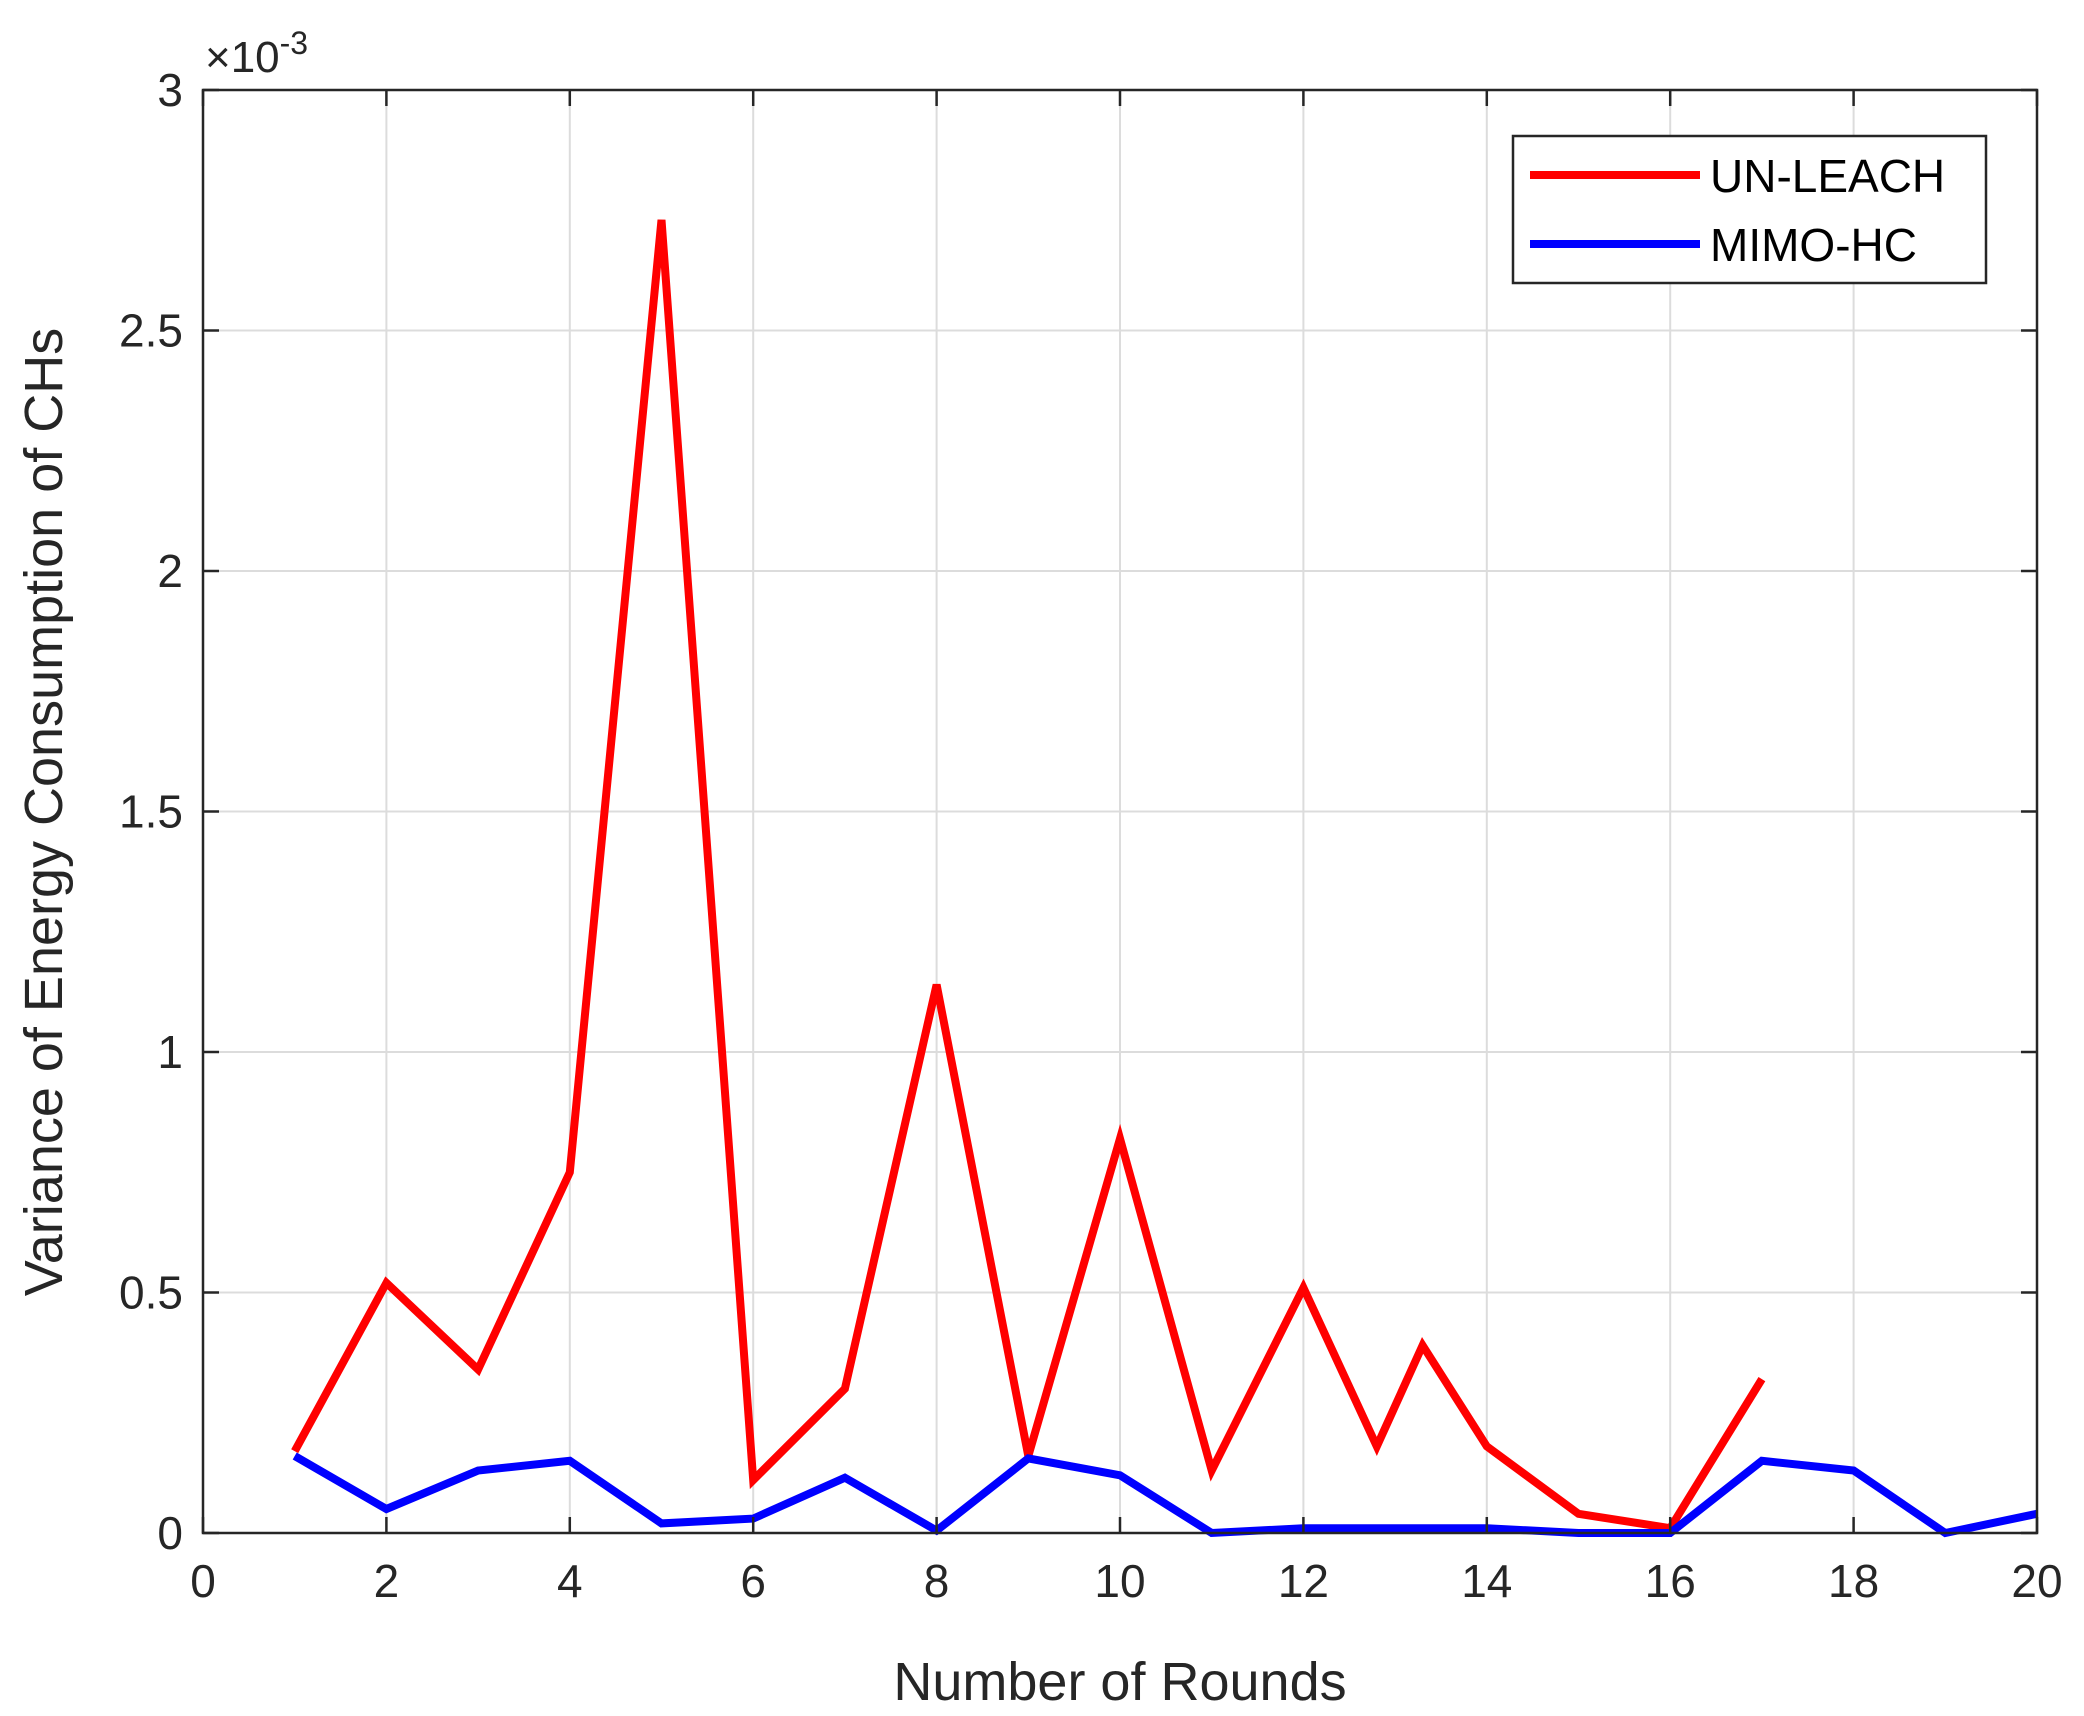 This screenshot has height=1716, width=2084. What do you see at coordinates (170, 90) in the screenshot?
I see `y-tick-label: 3` at bounding box center [170, 90].